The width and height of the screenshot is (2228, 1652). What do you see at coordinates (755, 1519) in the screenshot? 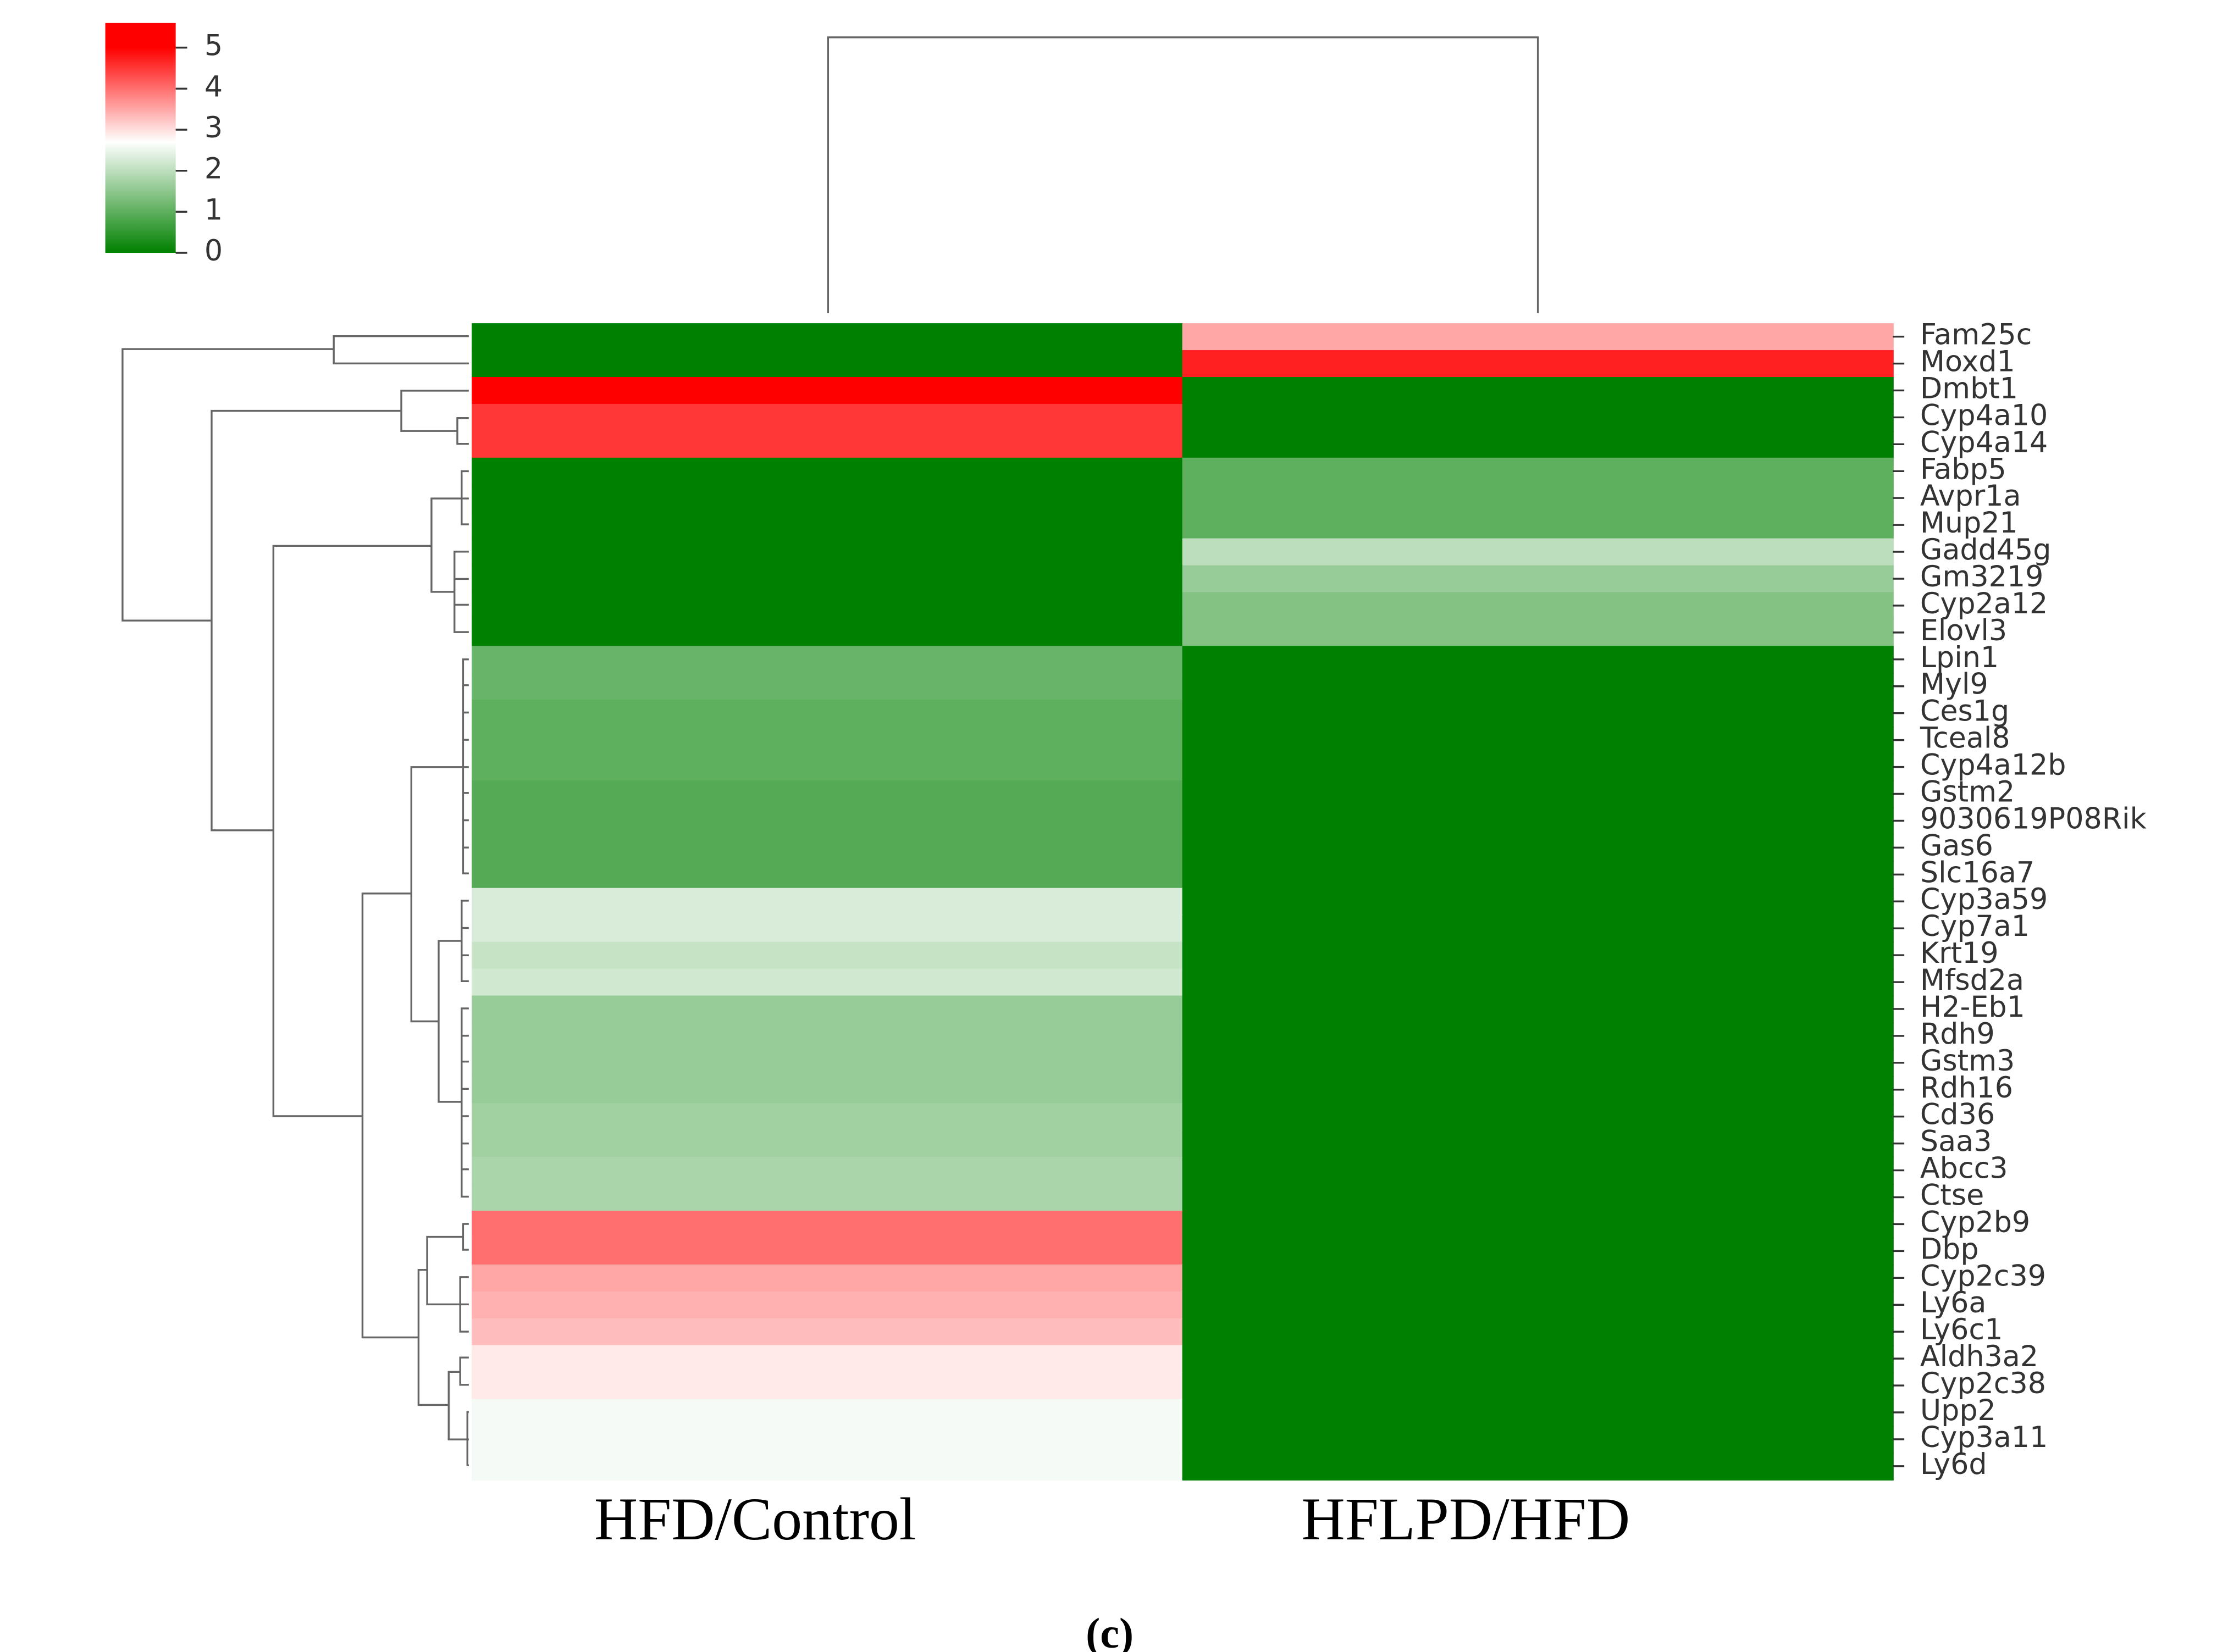
I see `column-label: HFD/Control` at bounding box center [755, 1519].